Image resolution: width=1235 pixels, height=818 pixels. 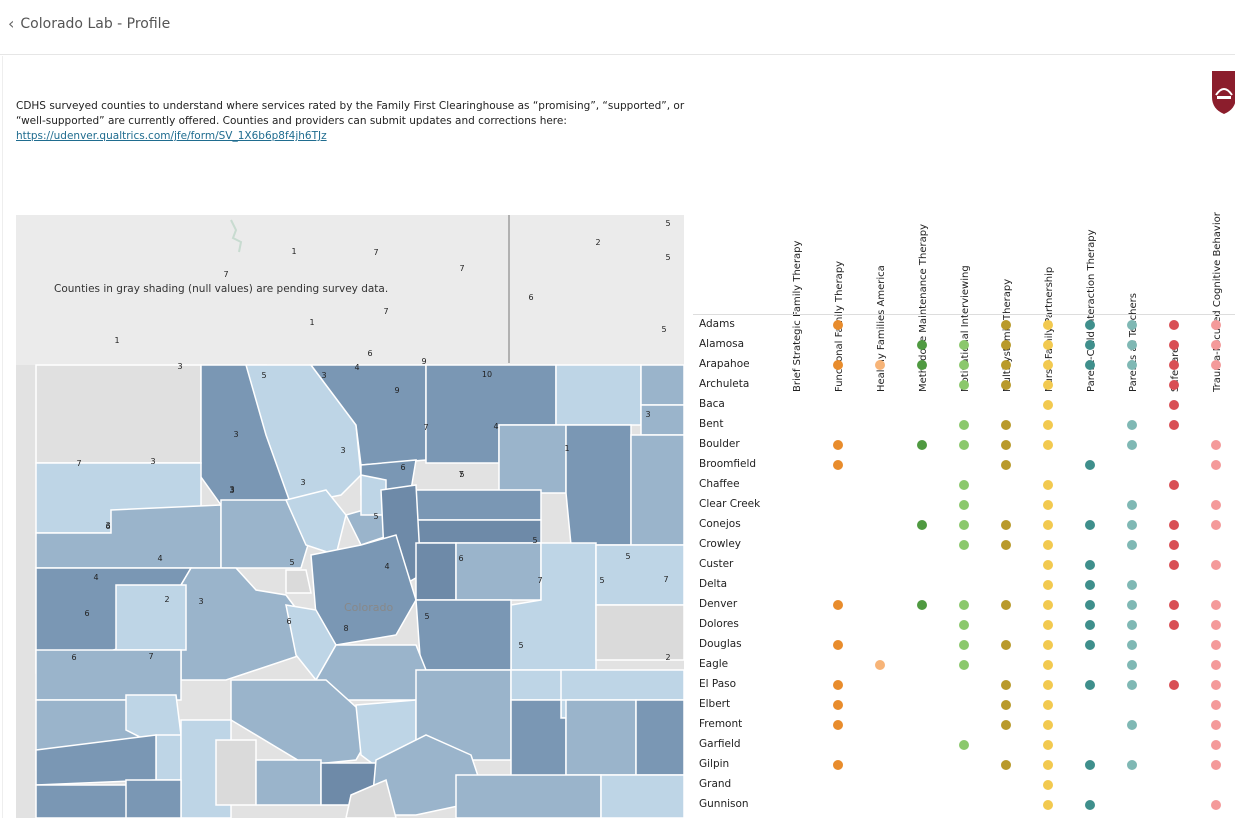 I want to click on county-row: Fremont, so click(x=964, y=725).